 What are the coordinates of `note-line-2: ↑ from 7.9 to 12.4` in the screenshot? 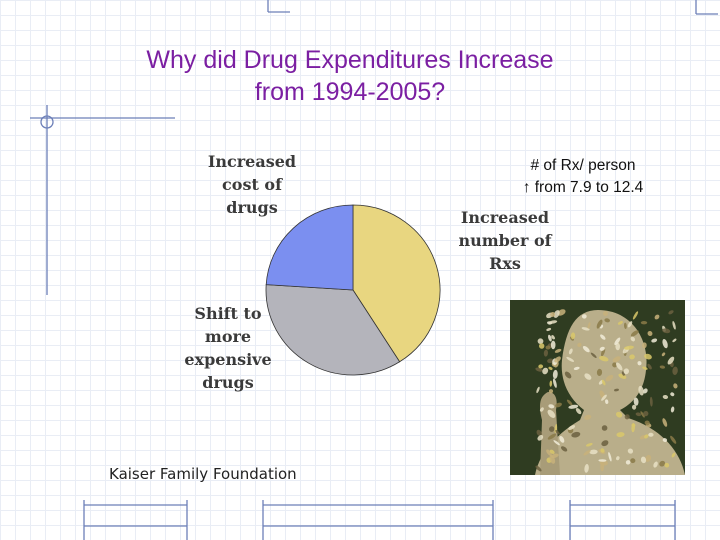 It's located at (583, 188).